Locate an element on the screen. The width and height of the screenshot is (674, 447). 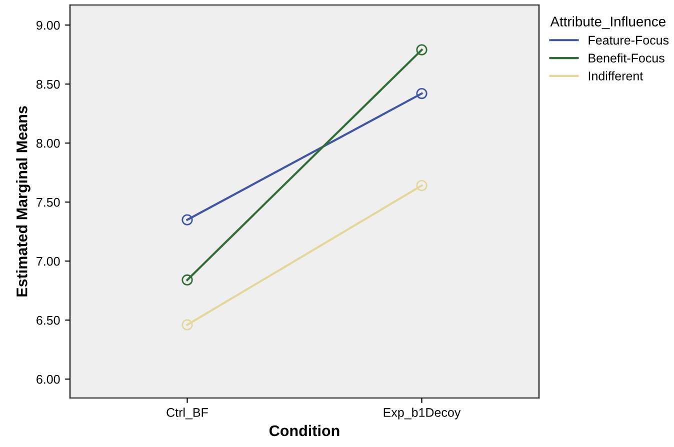
y-tick-label: 9.00 is located at coordinates (48, 25).